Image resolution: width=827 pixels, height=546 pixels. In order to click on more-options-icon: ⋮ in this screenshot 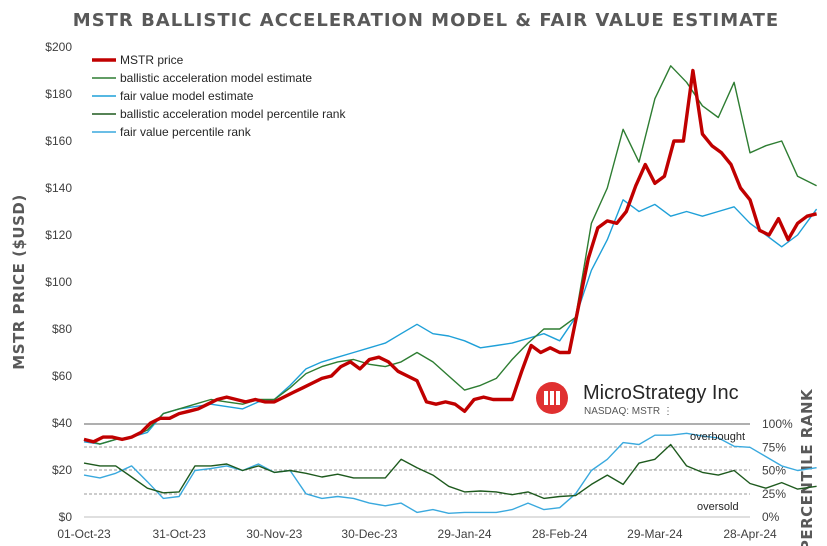, I will do `click(668, 411)`.